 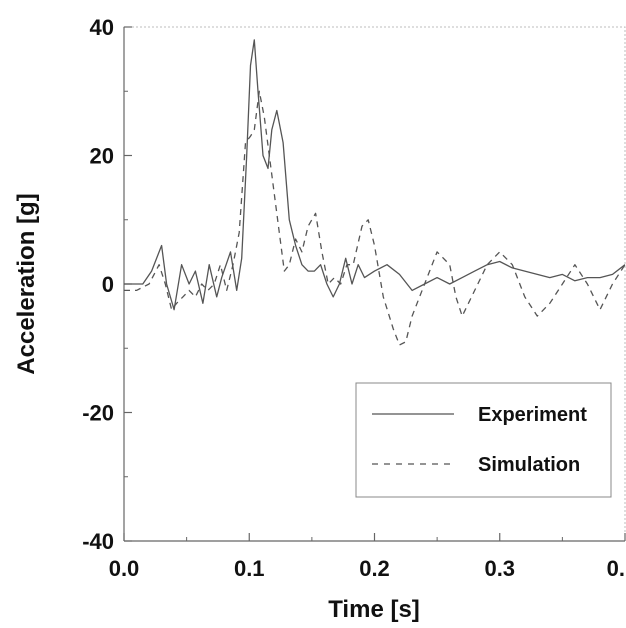 I want to click on legend: Experiment Simulation, so click(x=483, y=440).